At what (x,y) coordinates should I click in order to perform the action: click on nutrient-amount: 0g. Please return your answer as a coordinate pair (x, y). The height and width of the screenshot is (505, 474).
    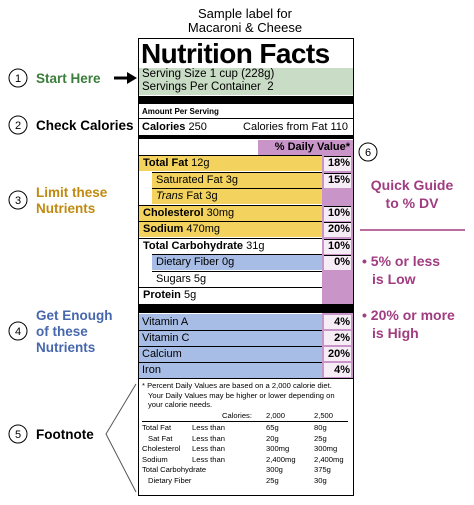
    Looking at the image, I should click on (228, 262).